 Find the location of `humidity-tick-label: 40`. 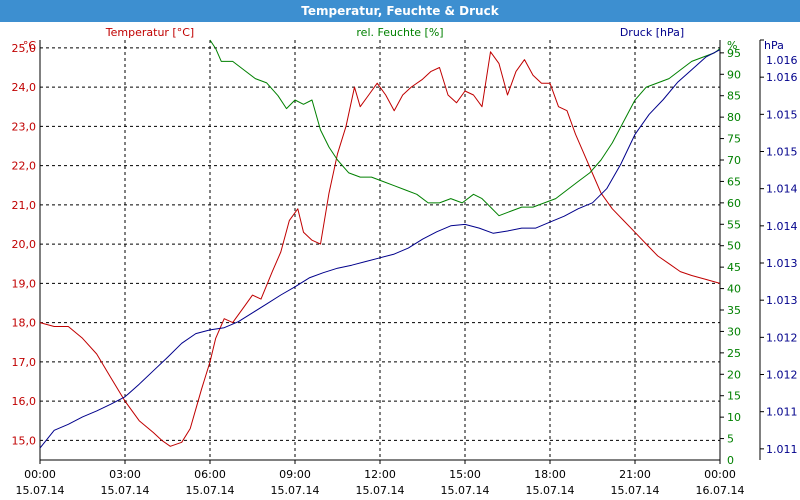

humidity-tick-label: 40 is located at coordinates (734, 289).